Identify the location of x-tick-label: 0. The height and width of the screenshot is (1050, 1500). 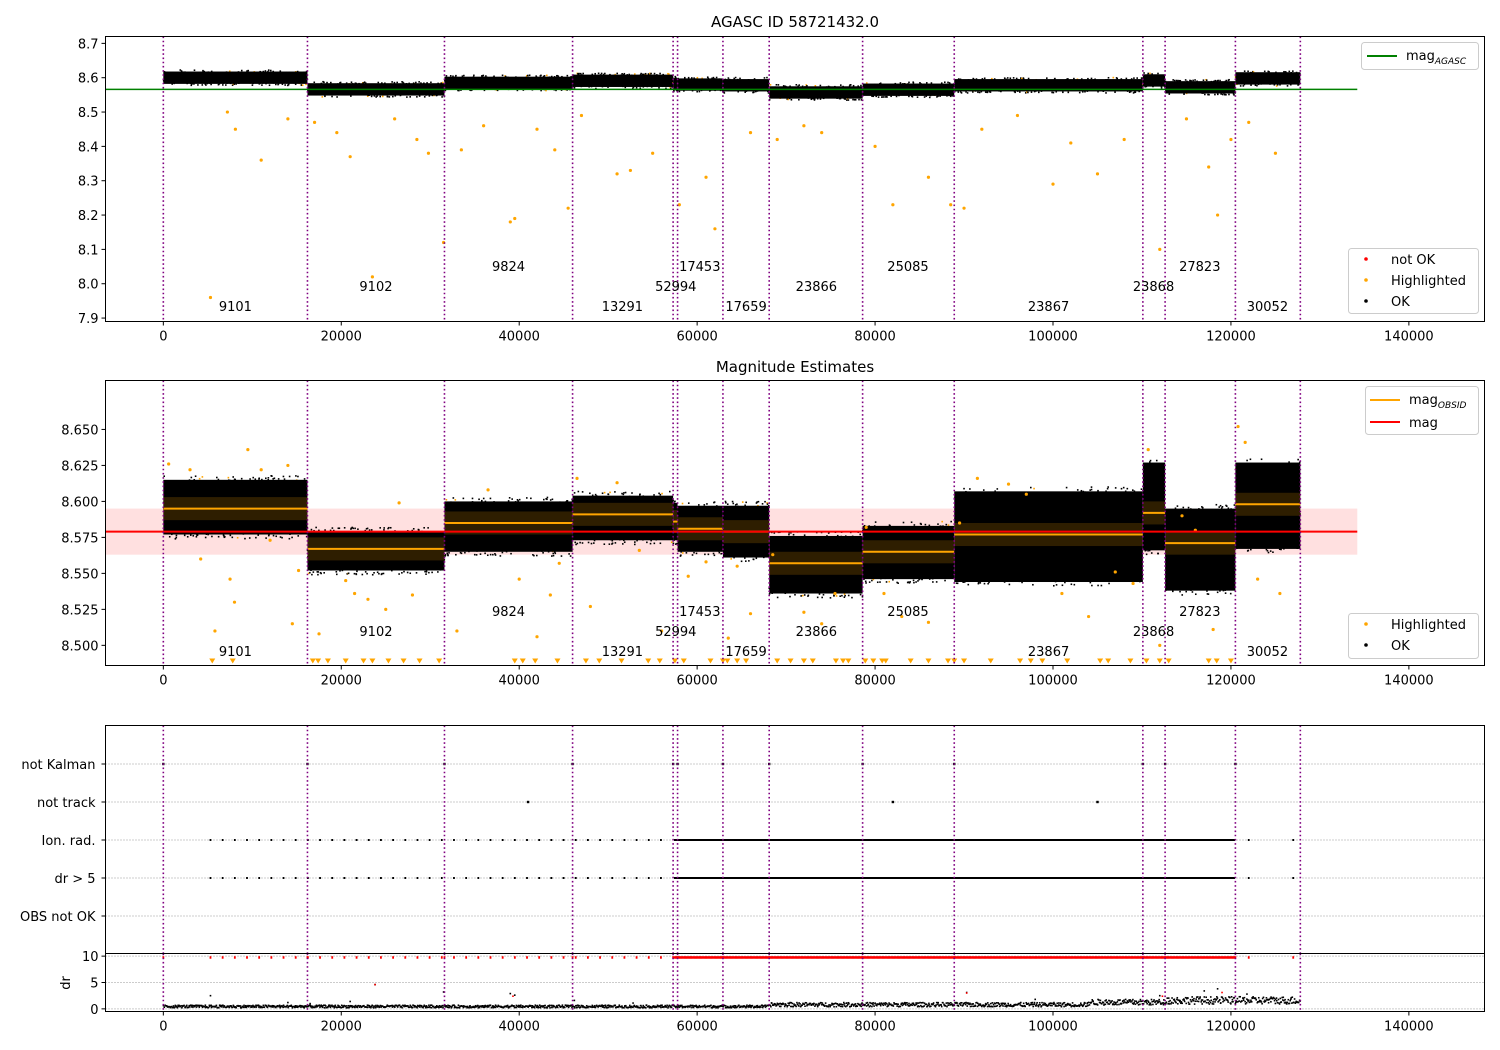
(163, 337).